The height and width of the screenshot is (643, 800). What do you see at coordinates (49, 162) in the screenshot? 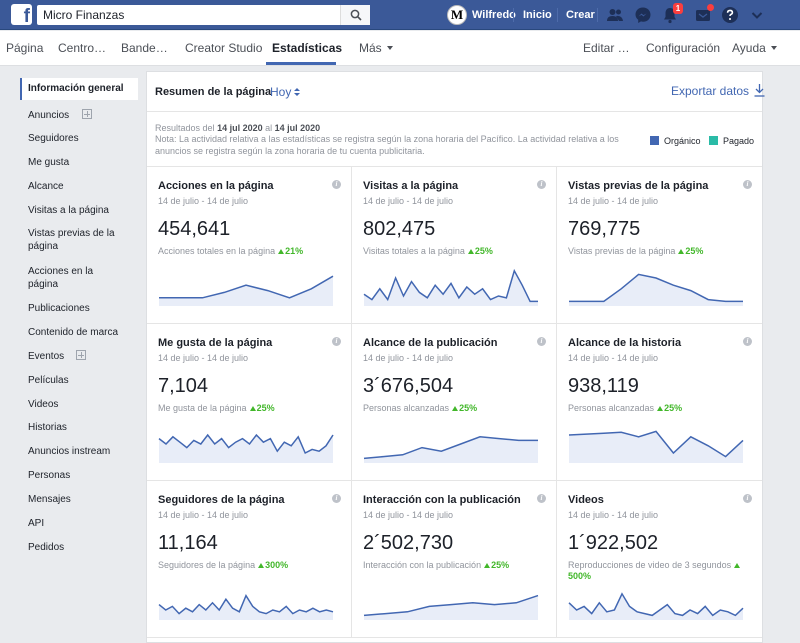
I see `sidebar-item-likes: Me gusta` at bounding box center [49, 162].